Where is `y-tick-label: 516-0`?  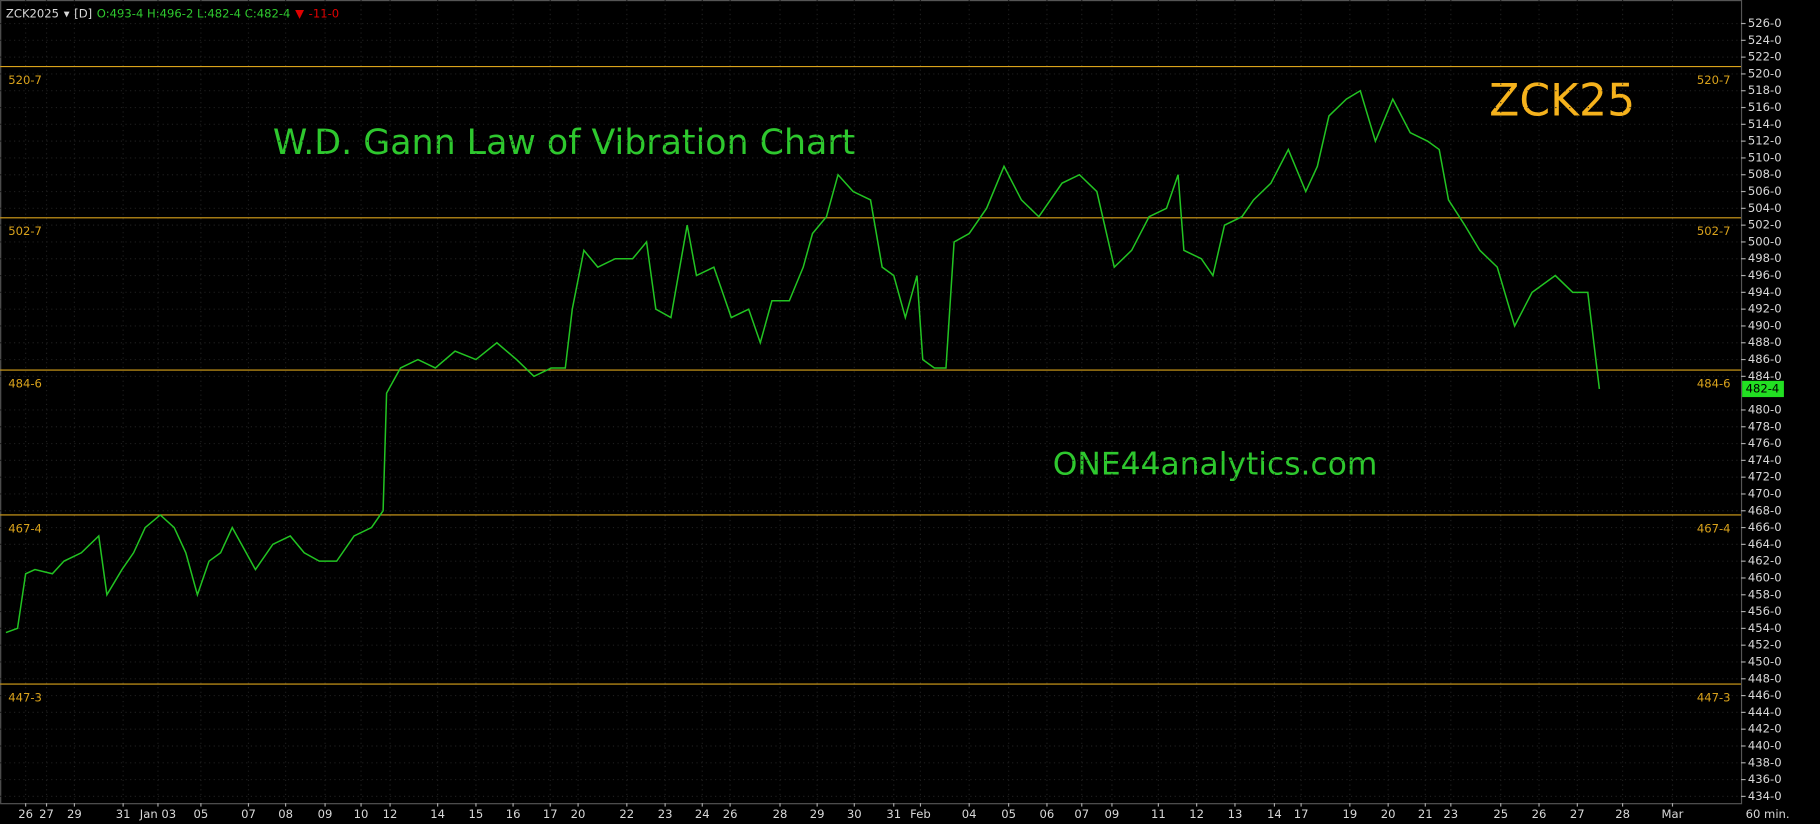
y-tick-label: 516-0 is located at coordinates (1765, 107).